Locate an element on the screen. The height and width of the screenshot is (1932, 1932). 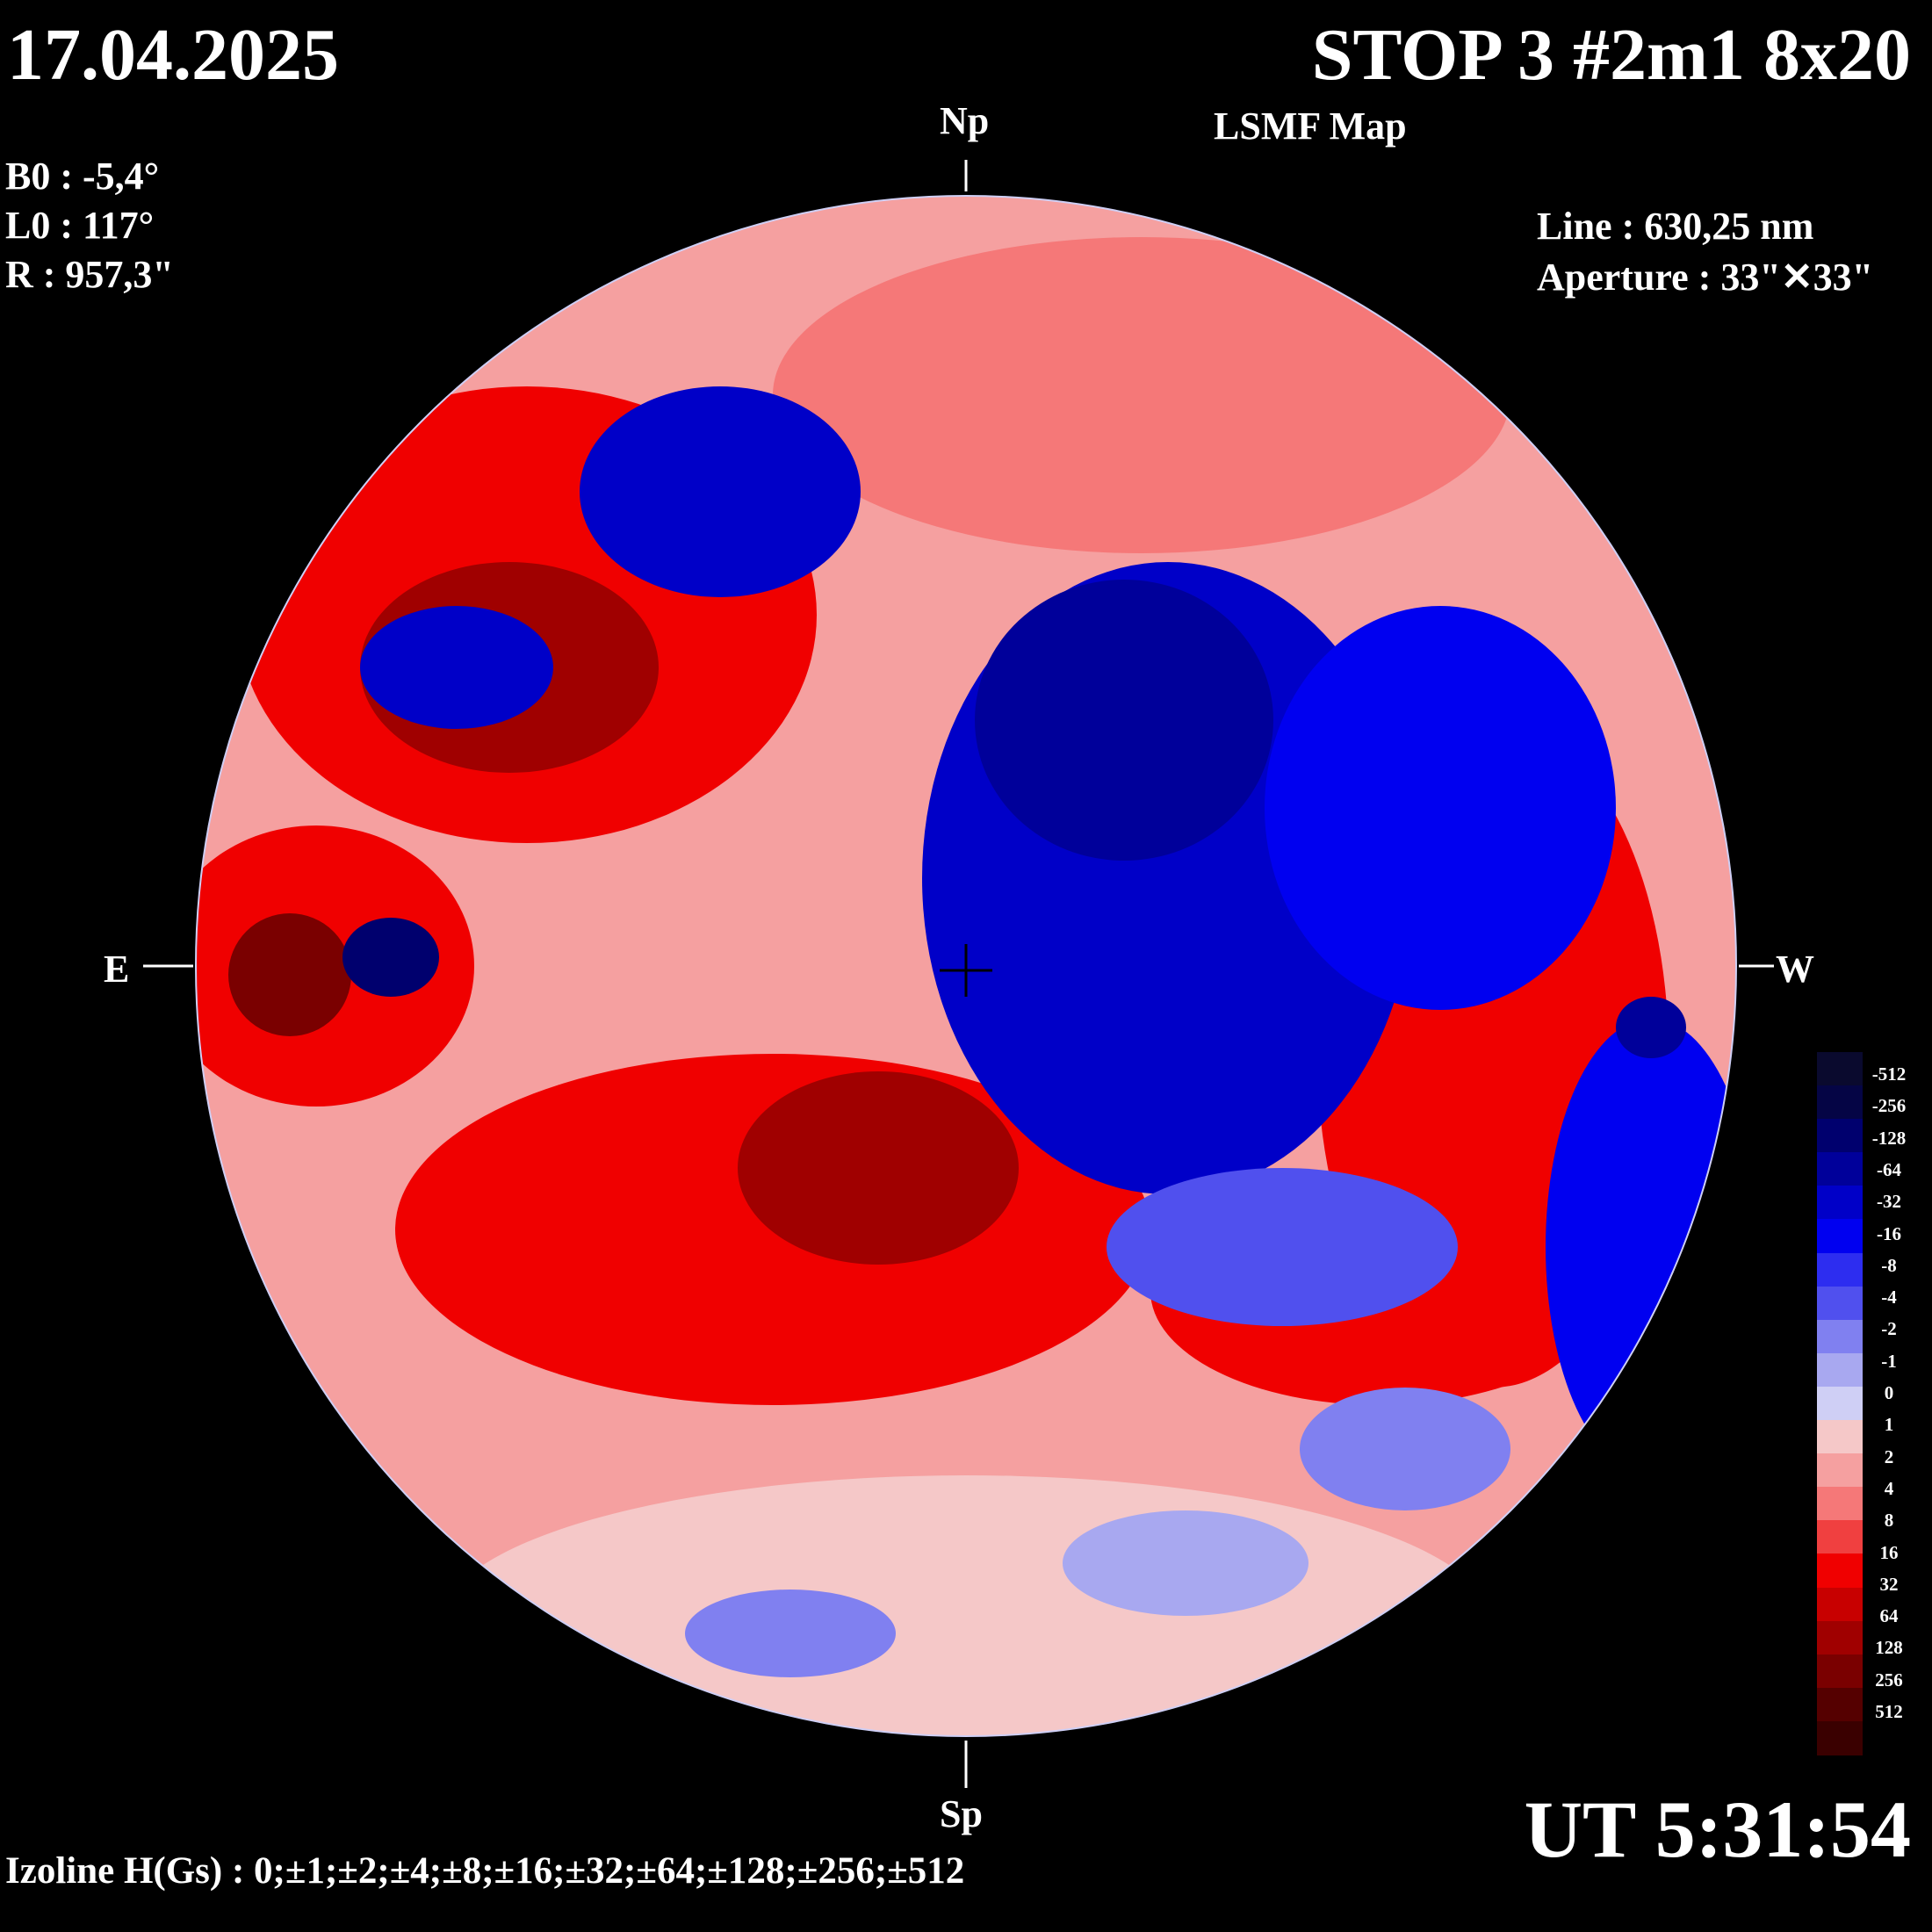
legend-label: -2 is located at coordinates (1889, 1329).